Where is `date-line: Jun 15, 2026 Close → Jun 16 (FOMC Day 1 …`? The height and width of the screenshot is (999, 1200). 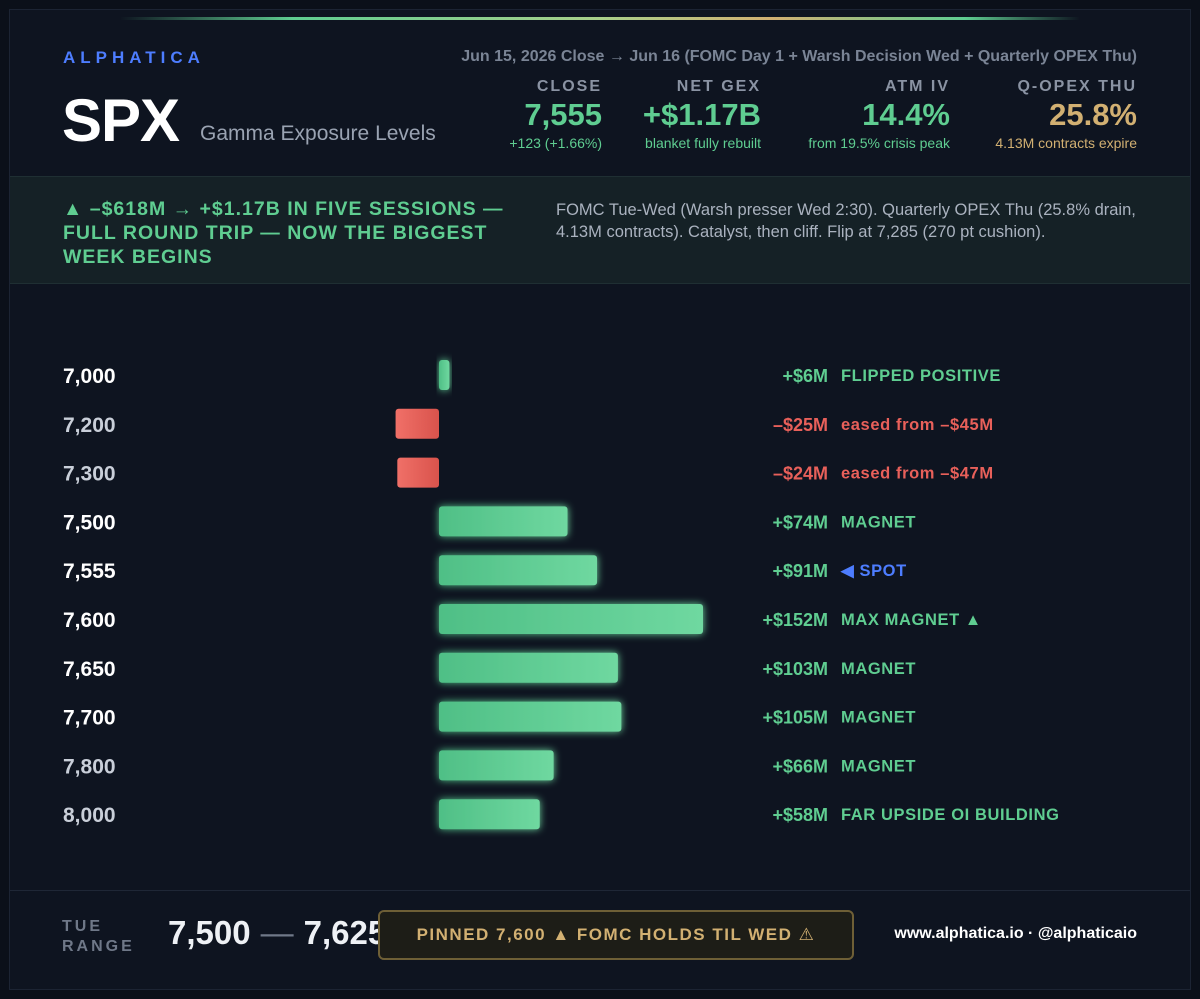 date-line: Jun 15, 2026 Close → Jun 16 (FOMC Day 1 … is located at coordinates (799, 56).